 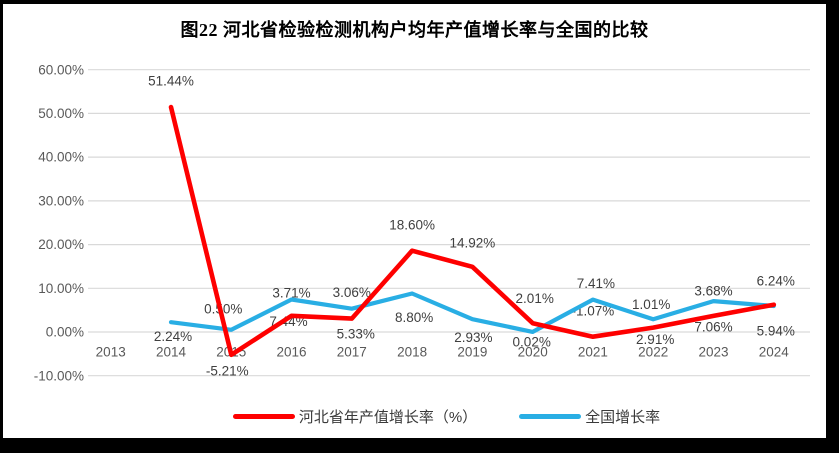 What do you see at coordinates (61, 69) in the screenshot?
I see `y-axis-label: 60.00%` at bounding box center [61, 69].